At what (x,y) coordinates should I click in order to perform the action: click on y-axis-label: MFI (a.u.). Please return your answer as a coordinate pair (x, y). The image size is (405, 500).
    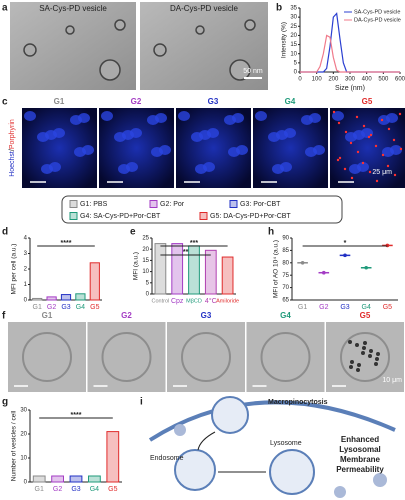
    Looking at the image, I should click on (136, 266).